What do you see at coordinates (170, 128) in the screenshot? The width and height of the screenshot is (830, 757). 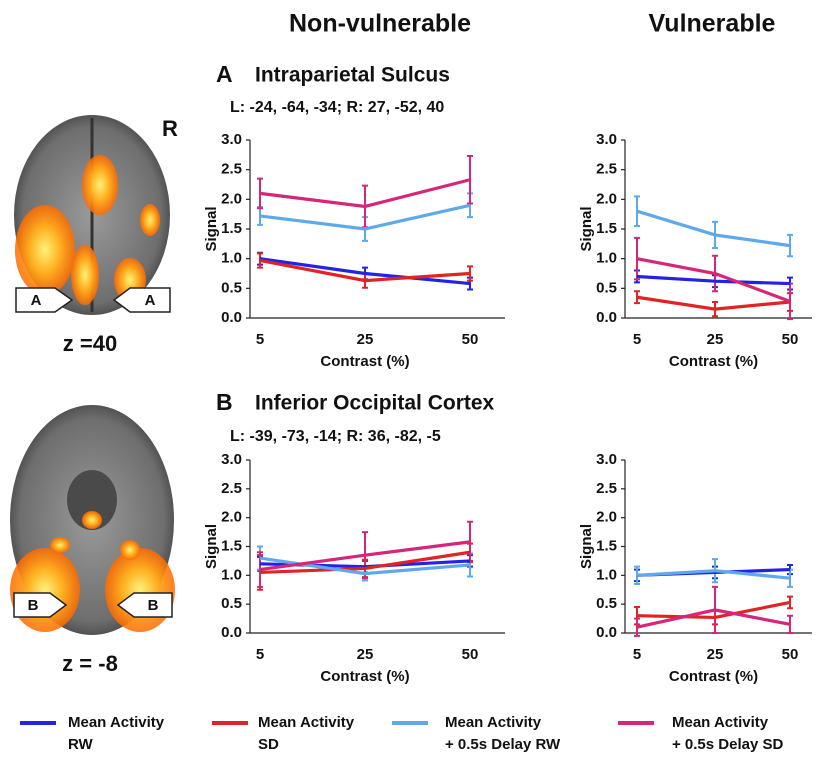 I see `hemisphere-label: R` at bounding box center [170, 128].